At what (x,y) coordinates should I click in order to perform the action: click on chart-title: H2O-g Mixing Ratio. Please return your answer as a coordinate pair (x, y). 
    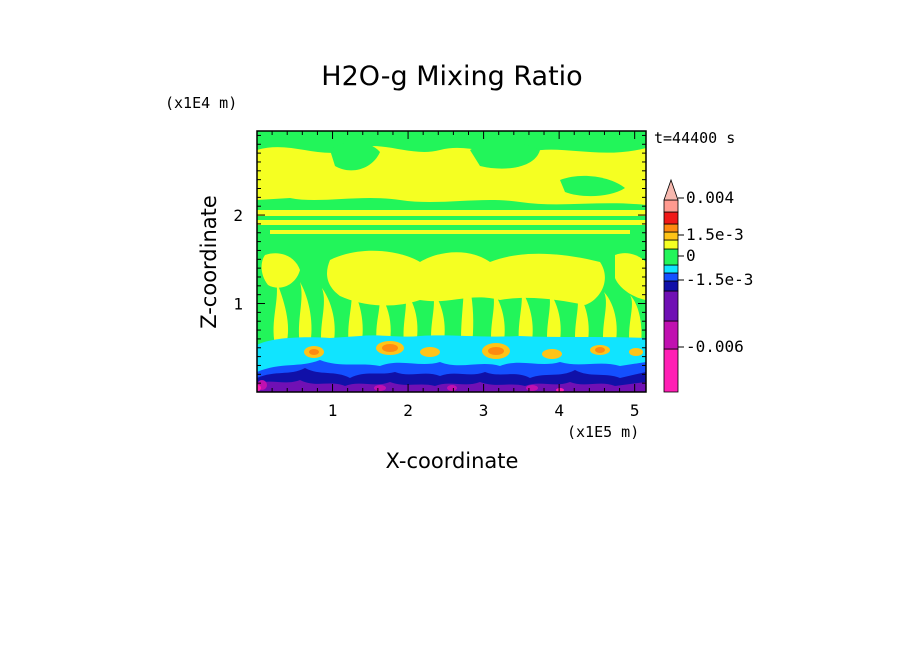
    Looking at the image, I should click on (451, 76).